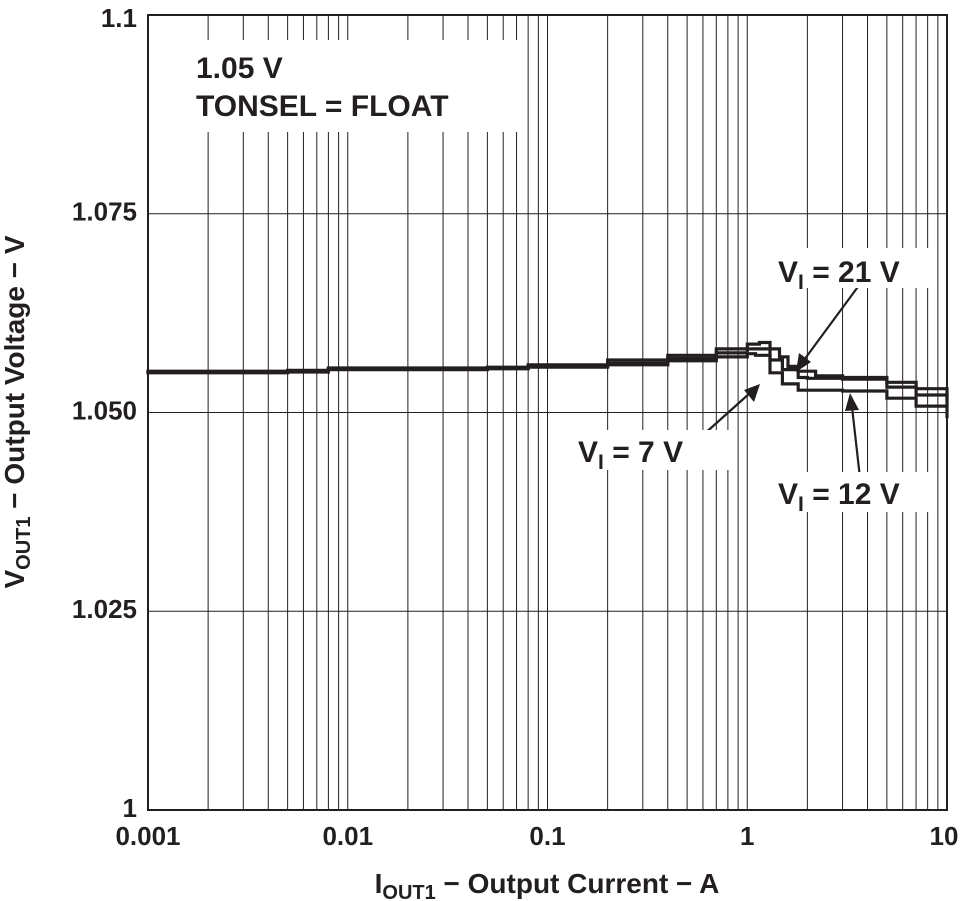  Describe the element at coordinates (747, 836) in the screenshot. I see `x-tick-label: 1` at that location.